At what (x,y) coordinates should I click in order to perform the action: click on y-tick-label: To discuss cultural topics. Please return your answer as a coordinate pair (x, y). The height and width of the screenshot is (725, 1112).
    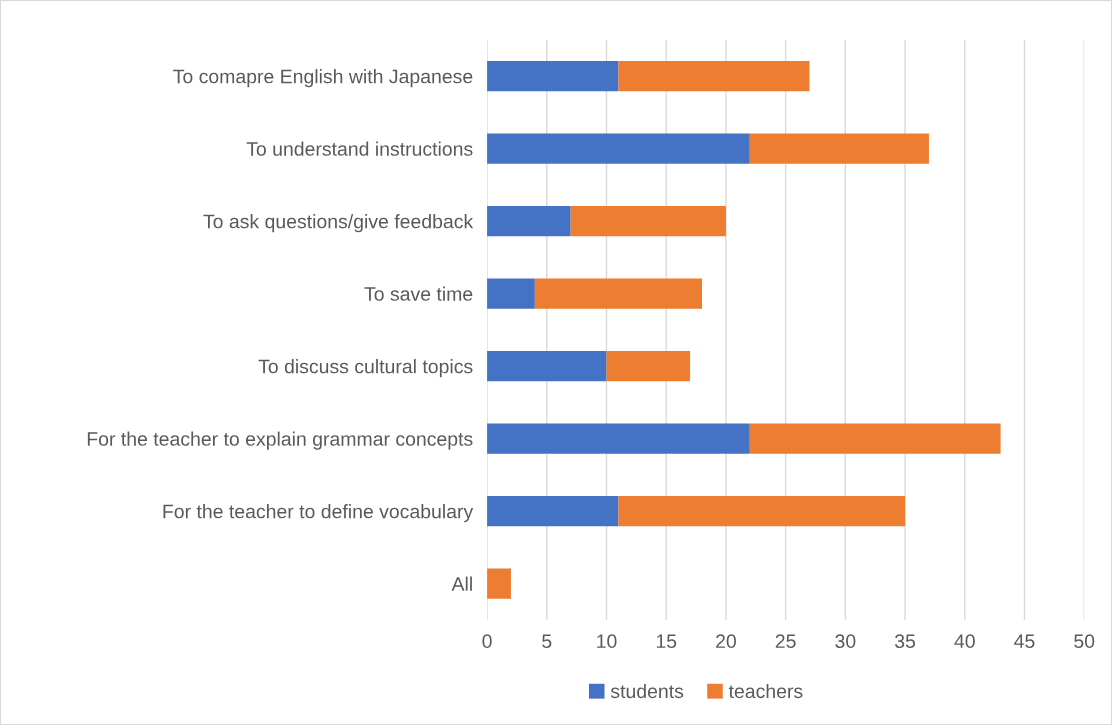
    Looking at the image, I should click on (365, 368).